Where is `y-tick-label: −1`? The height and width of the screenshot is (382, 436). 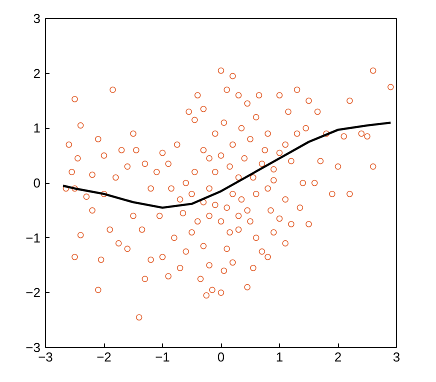 y-tick-label: −1 is located at coordinates (33, 238).